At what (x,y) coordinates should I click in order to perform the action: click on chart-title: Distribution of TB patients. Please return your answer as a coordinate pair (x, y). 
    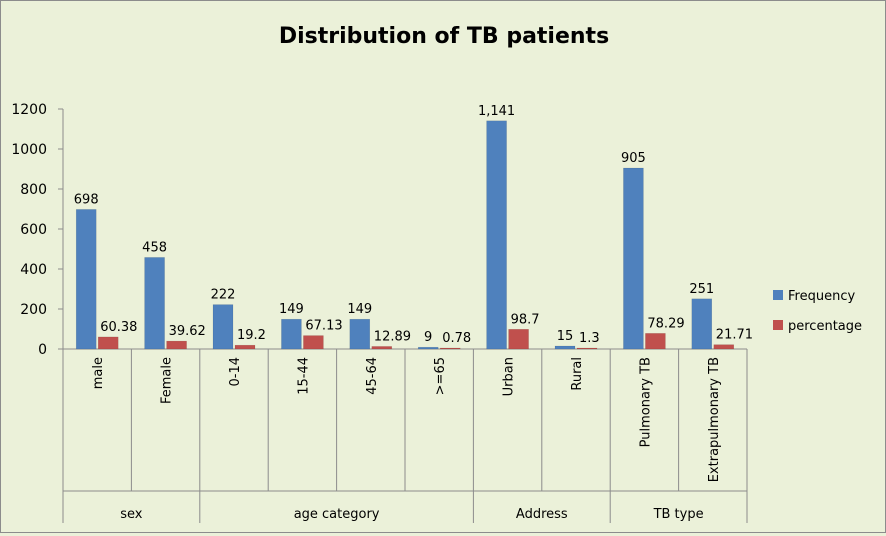
    Looking at the image, I should click on (444, 36).